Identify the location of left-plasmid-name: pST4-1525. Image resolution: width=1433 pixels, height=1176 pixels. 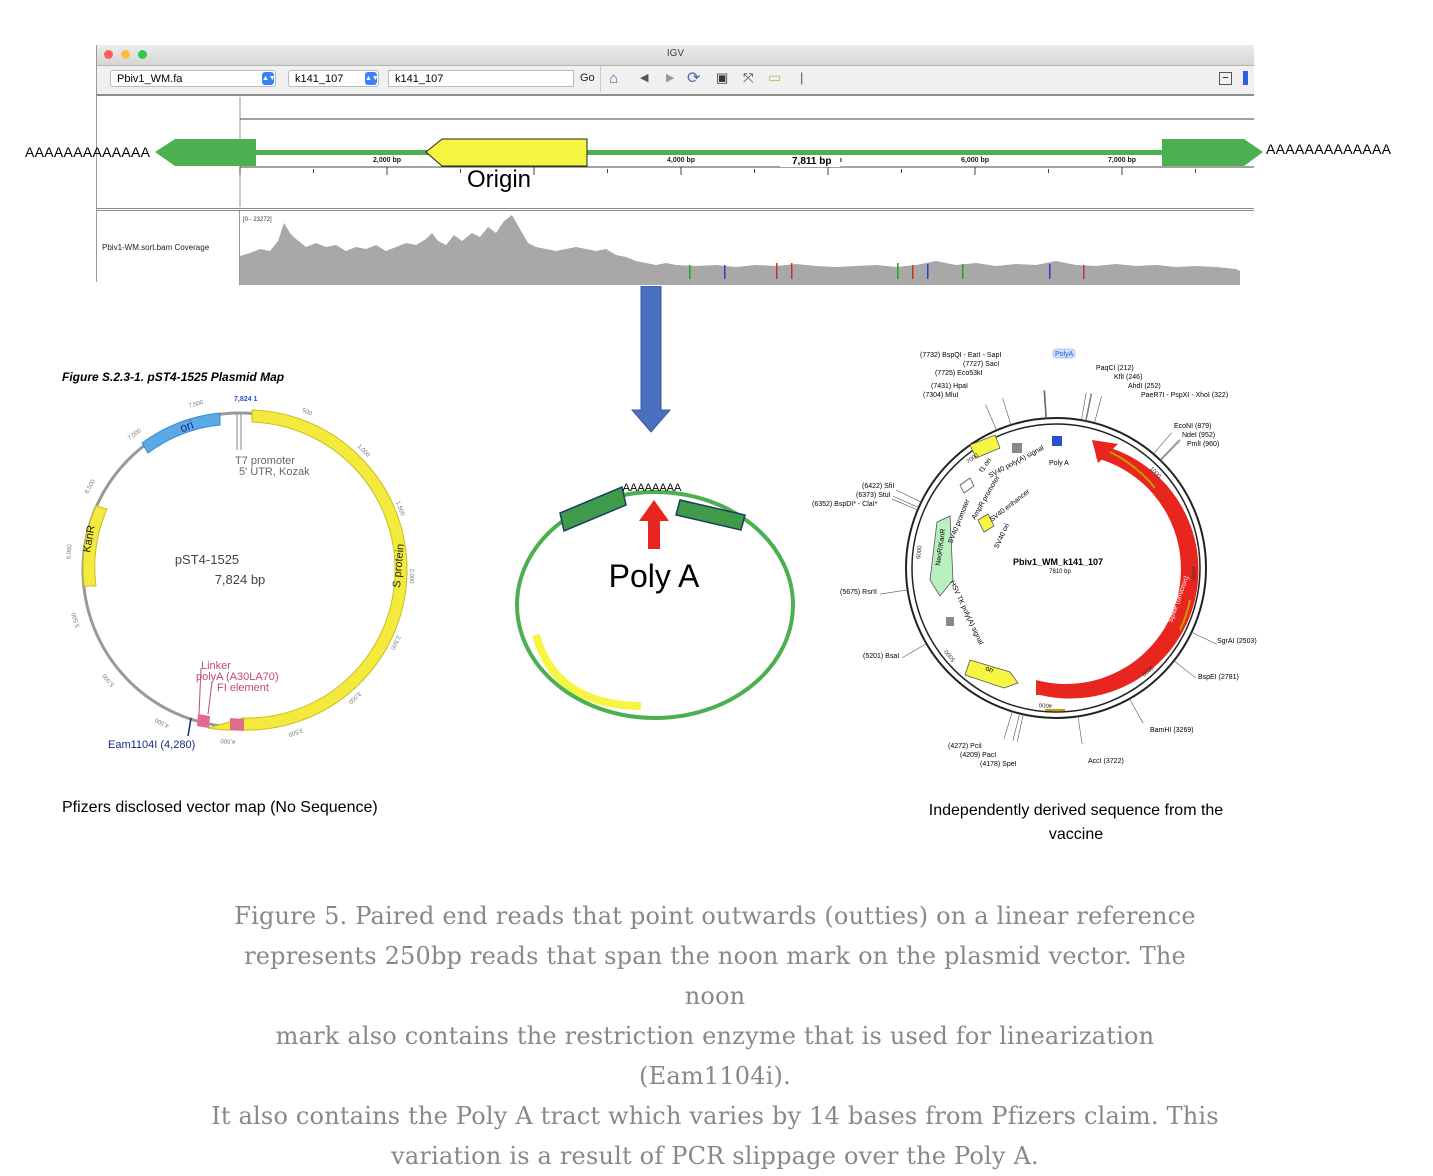
(207, 559).